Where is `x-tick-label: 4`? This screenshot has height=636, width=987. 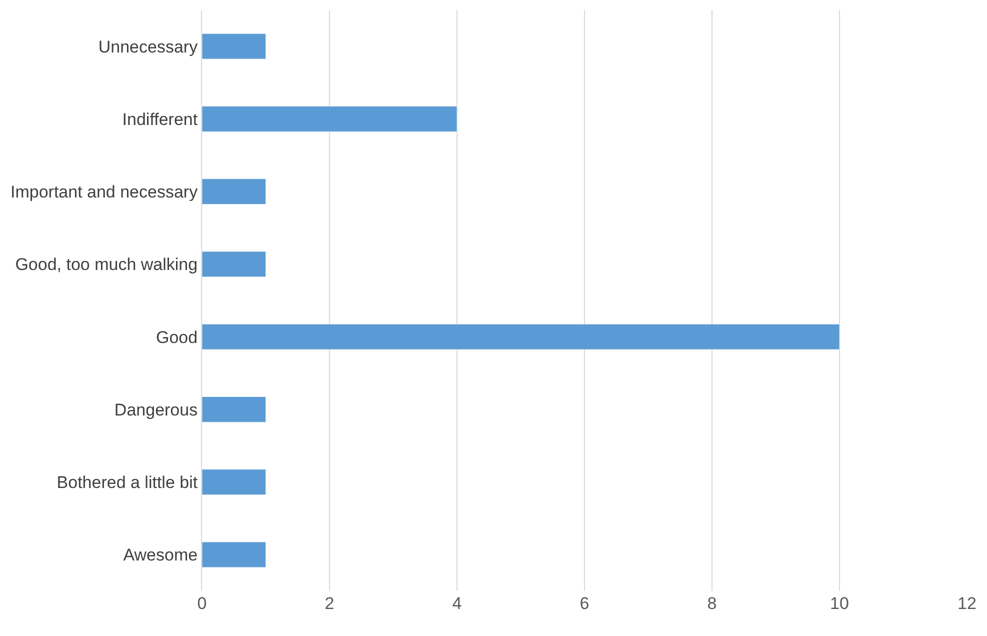
x-tick-label: 4 is located at coordinates (457, 603).